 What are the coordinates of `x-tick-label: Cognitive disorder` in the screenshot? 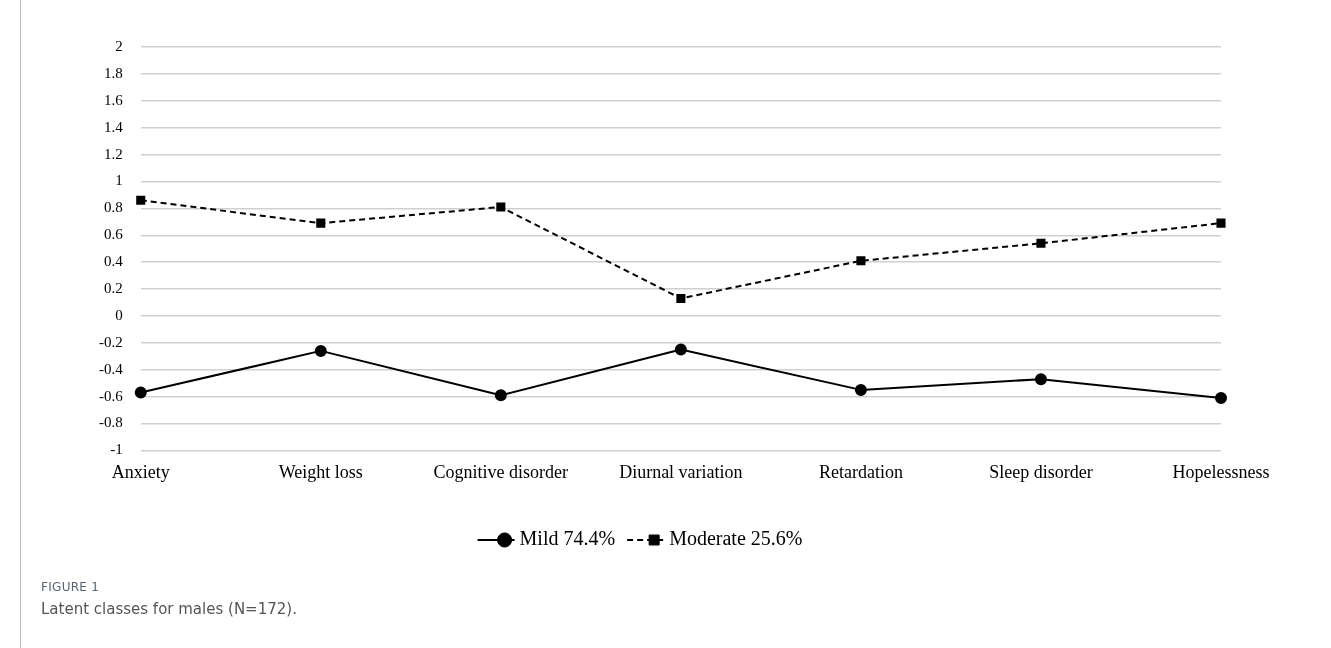 It's located at (501, 471).